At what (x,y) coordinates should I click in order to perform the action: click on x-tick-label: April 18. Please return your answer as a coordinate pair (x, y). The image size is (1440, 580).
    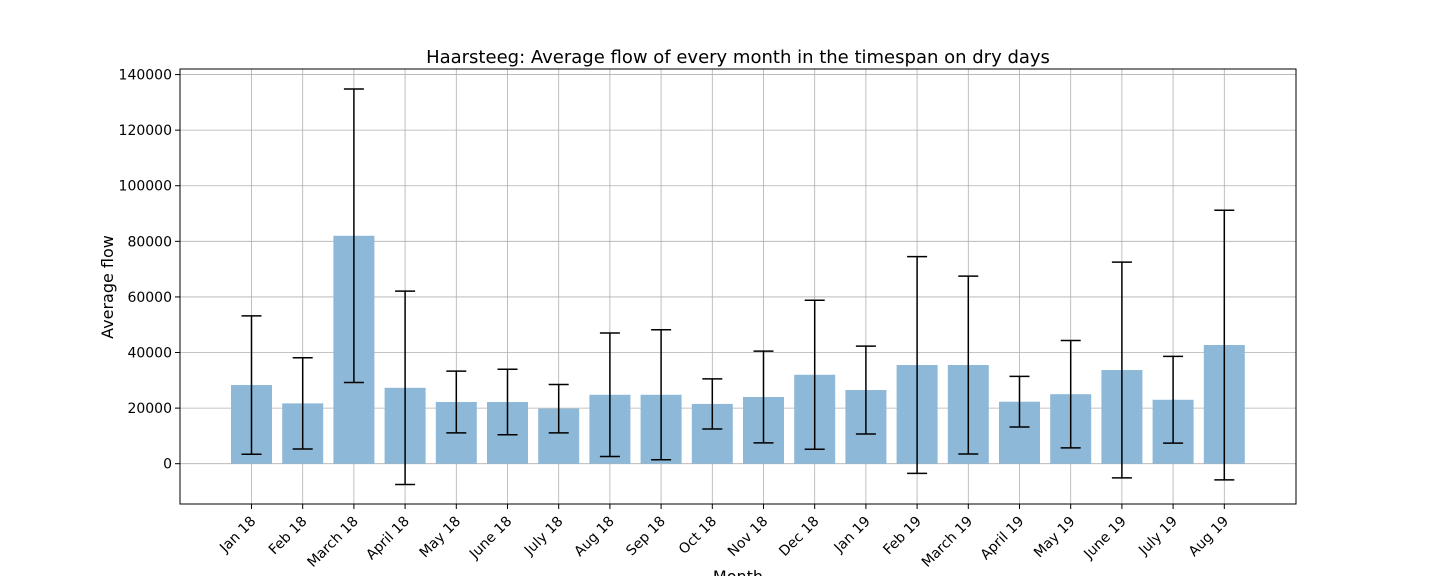
    Looking at the image, I should click on (388, 539).